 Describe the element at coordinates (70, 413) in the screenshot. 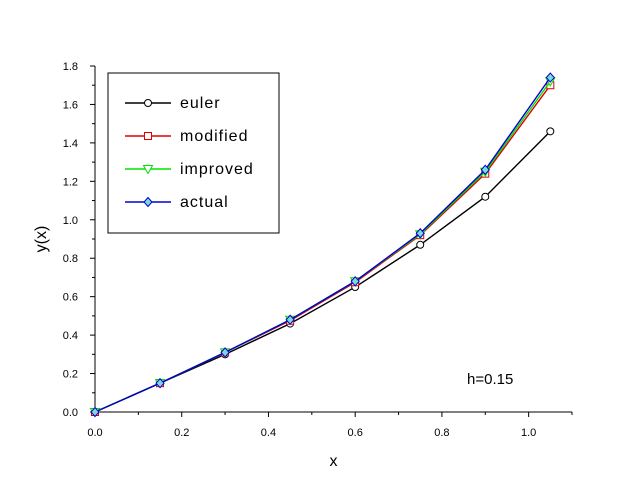

I see `y-tick-label: 0.0` at that location.